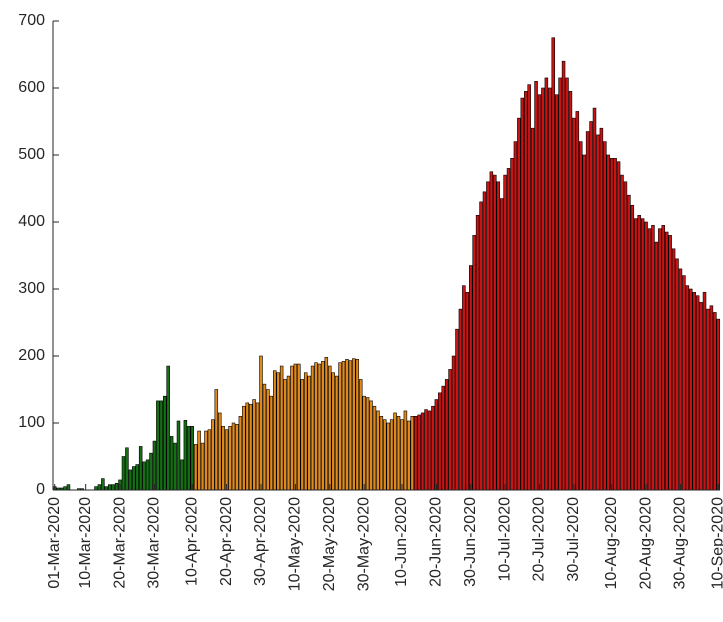 Image resolution: width=723 pixels, height=622 pixels. I want to click on y-tick-label: 100, so click(31, 422).